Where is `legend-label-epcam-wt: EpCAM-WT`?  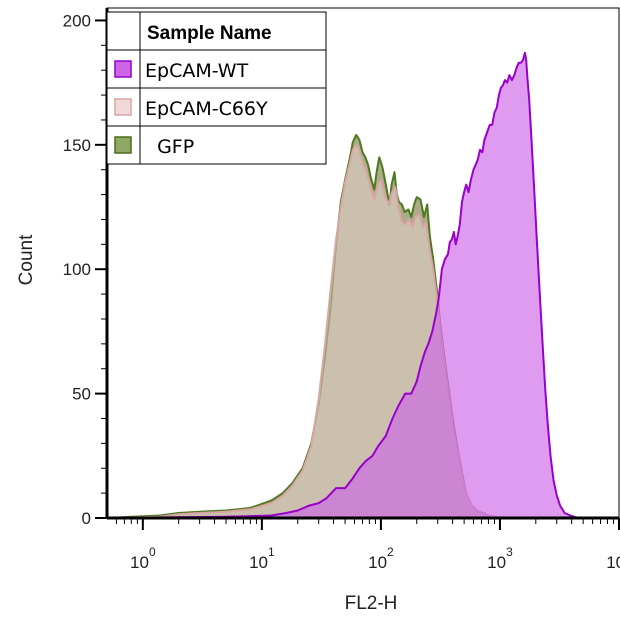
legend-label-epcam-wt: EpCAM-WT is located at coordinates (197, 71).